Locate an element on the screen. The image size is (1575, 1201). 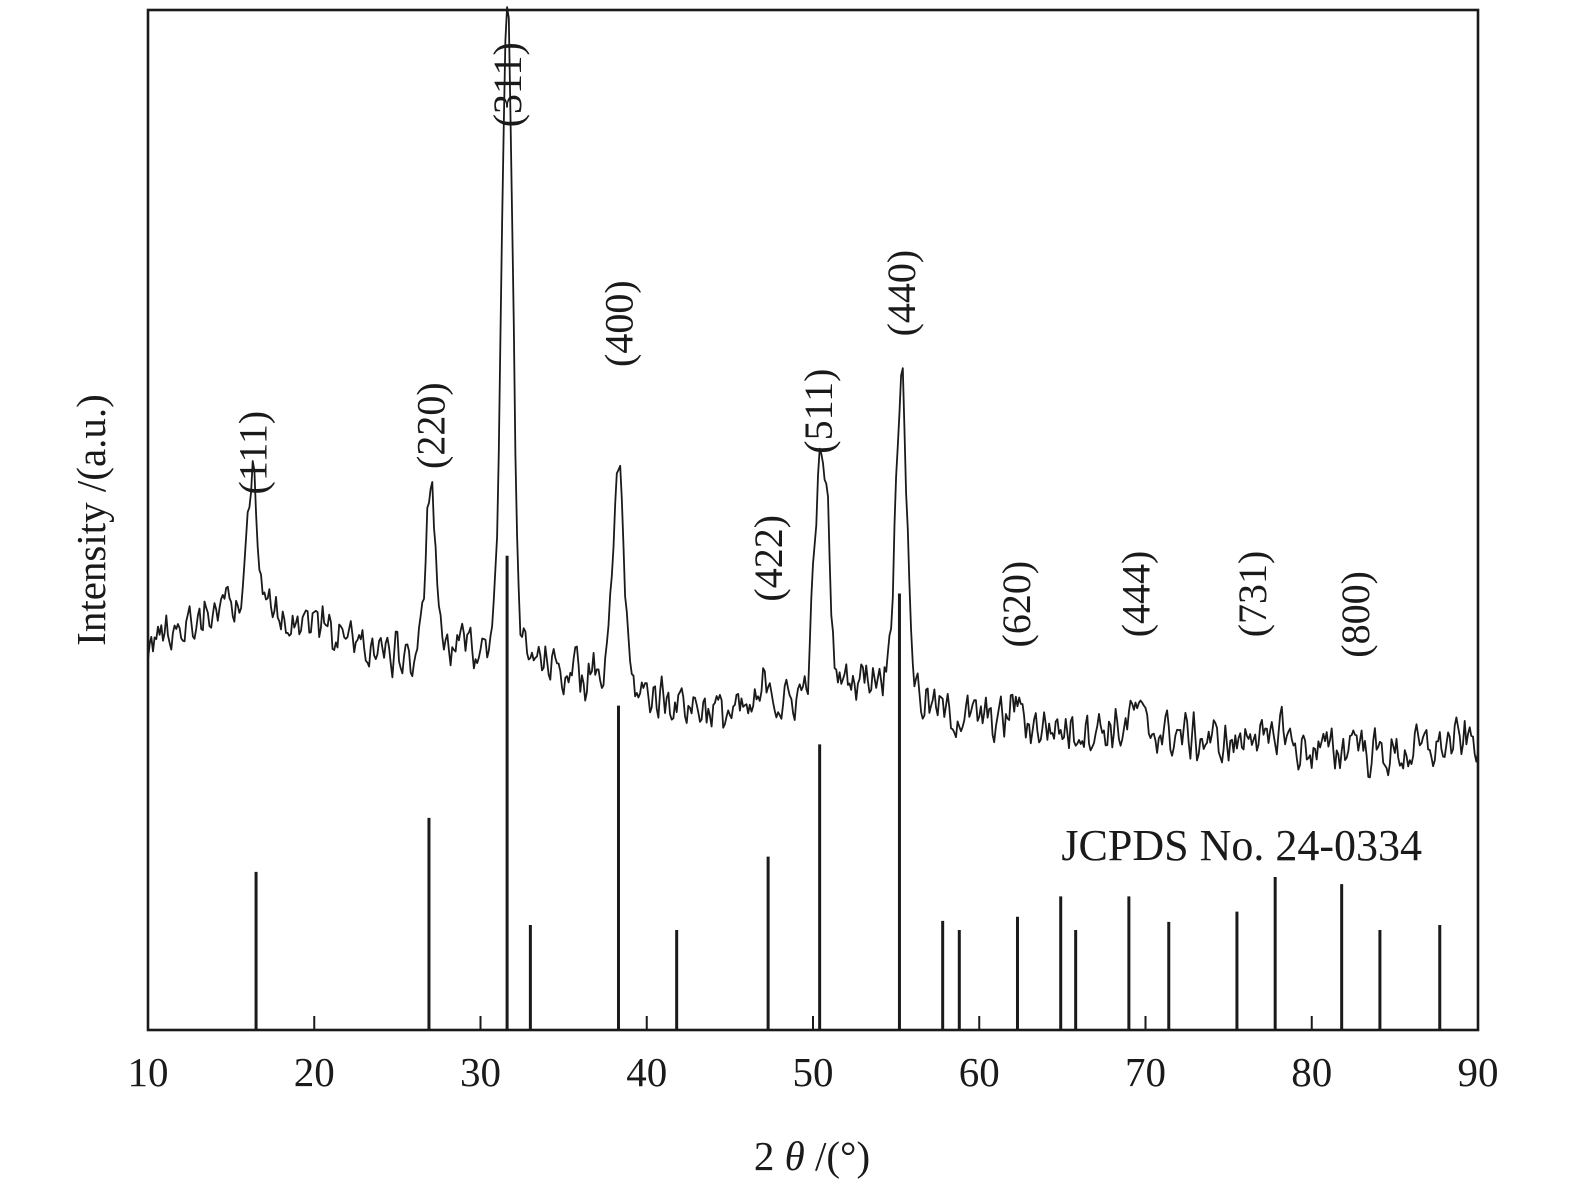
peak-label: (511) is located at coordinates (818, 411).